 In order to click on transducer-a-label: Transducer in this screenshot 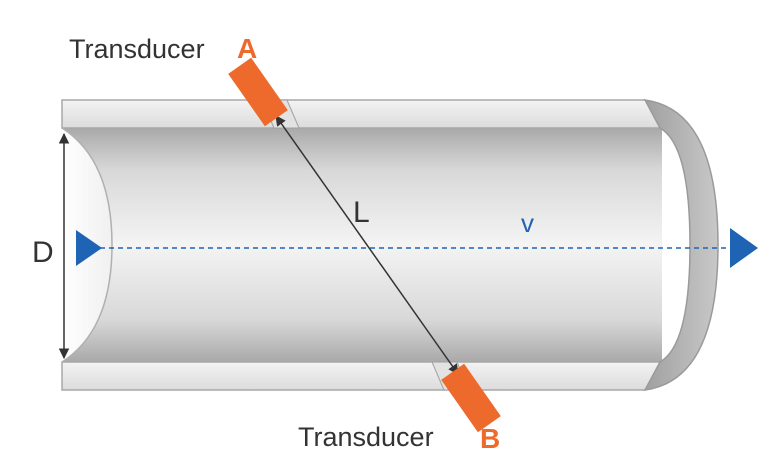, I will do `click(137, 49)`.